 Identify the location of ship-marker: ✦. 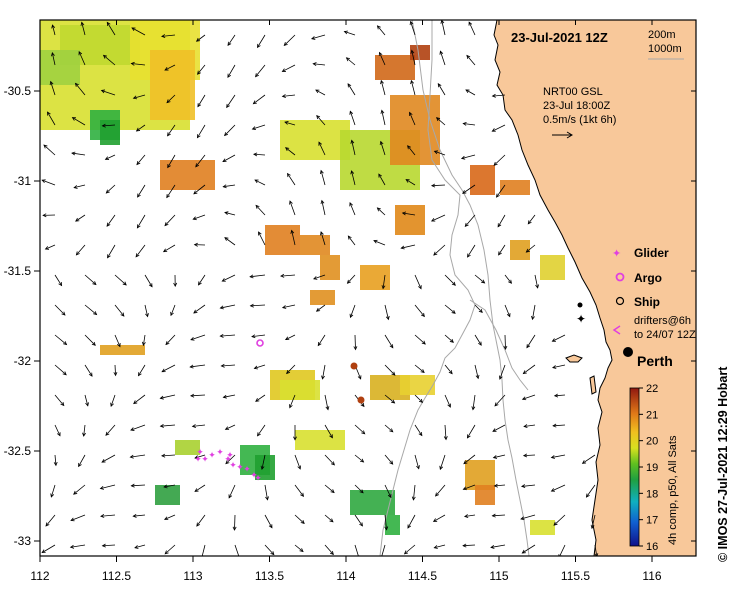
(581, 319).